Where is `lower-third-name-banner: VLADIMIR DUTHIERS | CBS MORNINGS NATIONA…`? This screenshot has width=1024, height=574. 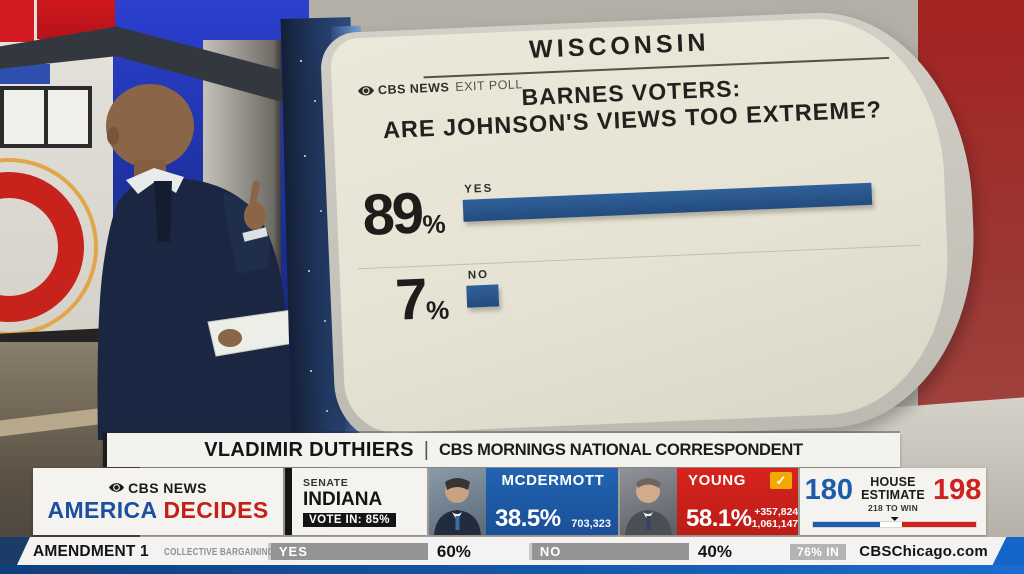 lower-third-name-banner: VLADIMIR DUTHIERS | CBS MORNINGS NATIONA… is located at coordinates (501, 450).